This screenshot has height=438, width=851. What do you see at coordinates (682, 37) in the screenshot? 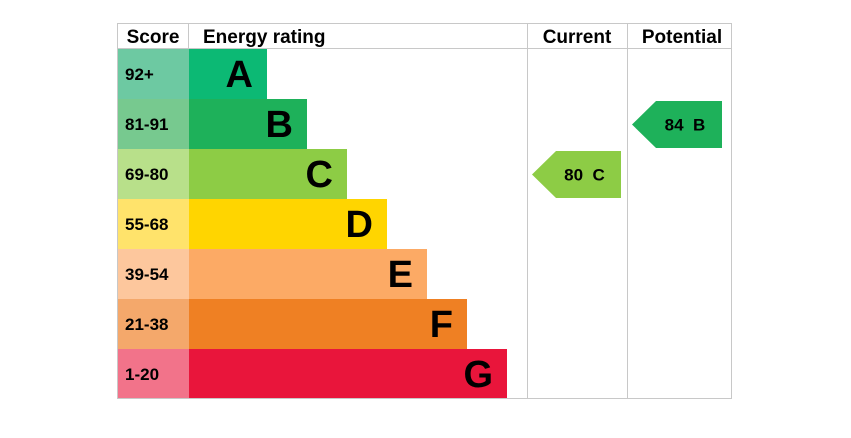
I see `header-potential: Potential` at bounding box center [682, 37].